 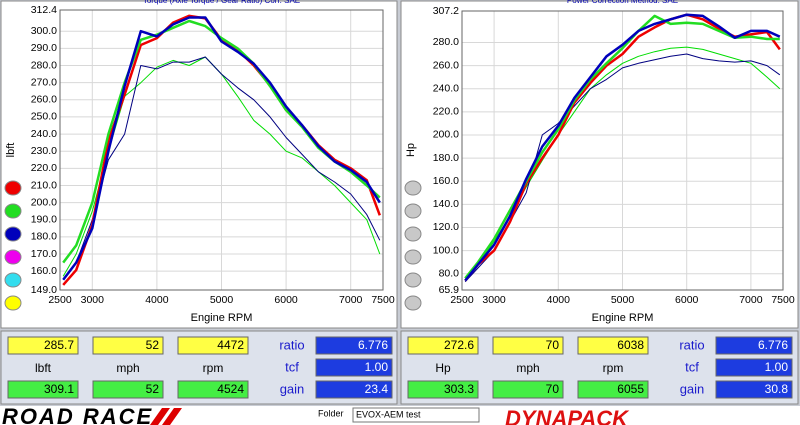 I want to click on y-tick-label: 290.0, so click(x=44, y=48).